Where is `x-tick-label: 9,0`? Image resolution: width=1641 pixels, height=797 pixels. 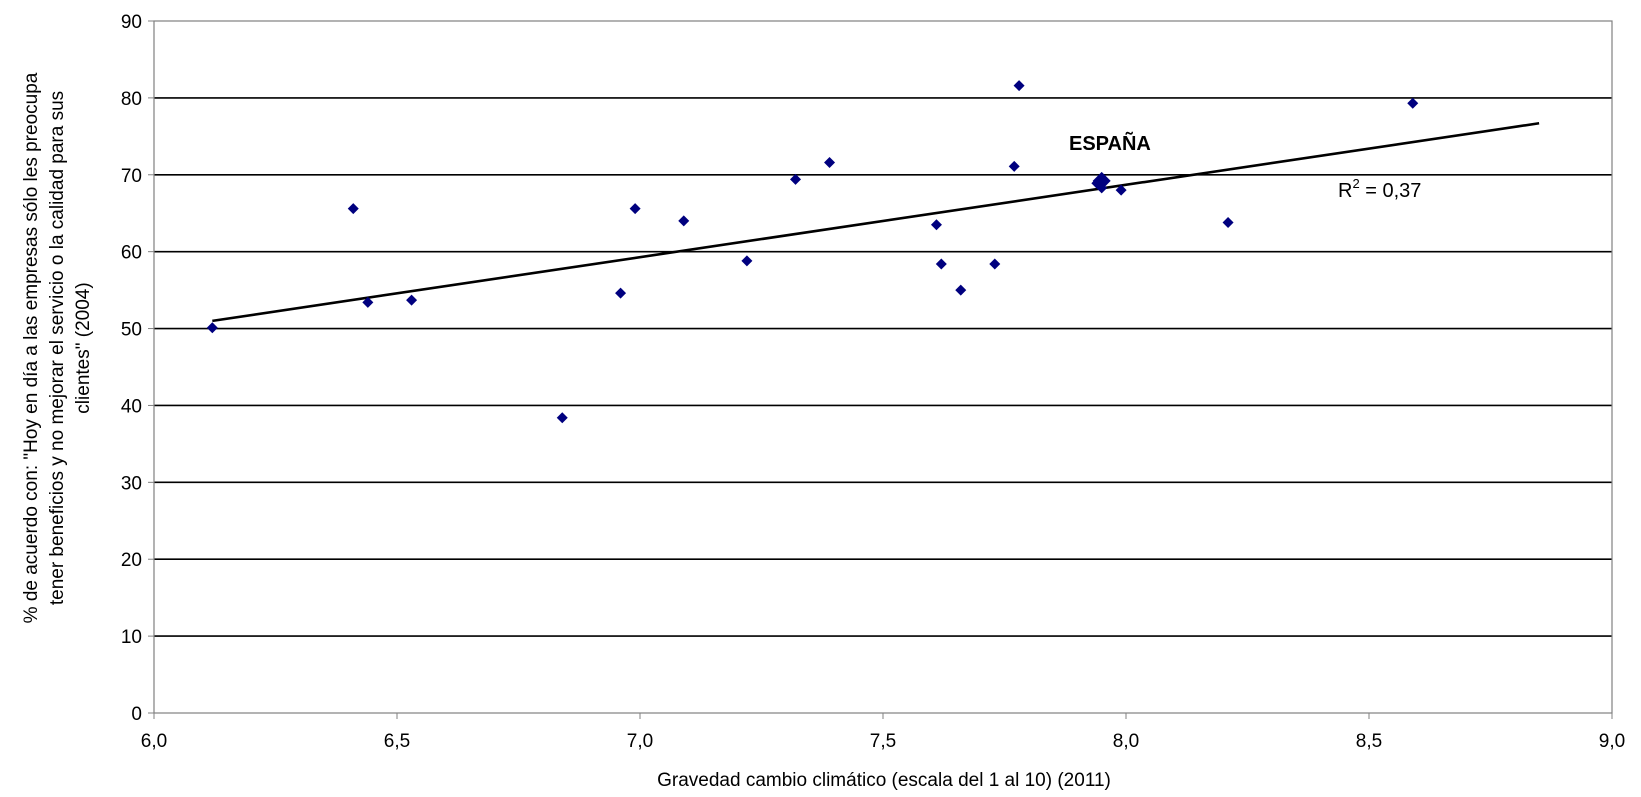 x-tick-label: 9,0 is located at coordinates (1612, 741).